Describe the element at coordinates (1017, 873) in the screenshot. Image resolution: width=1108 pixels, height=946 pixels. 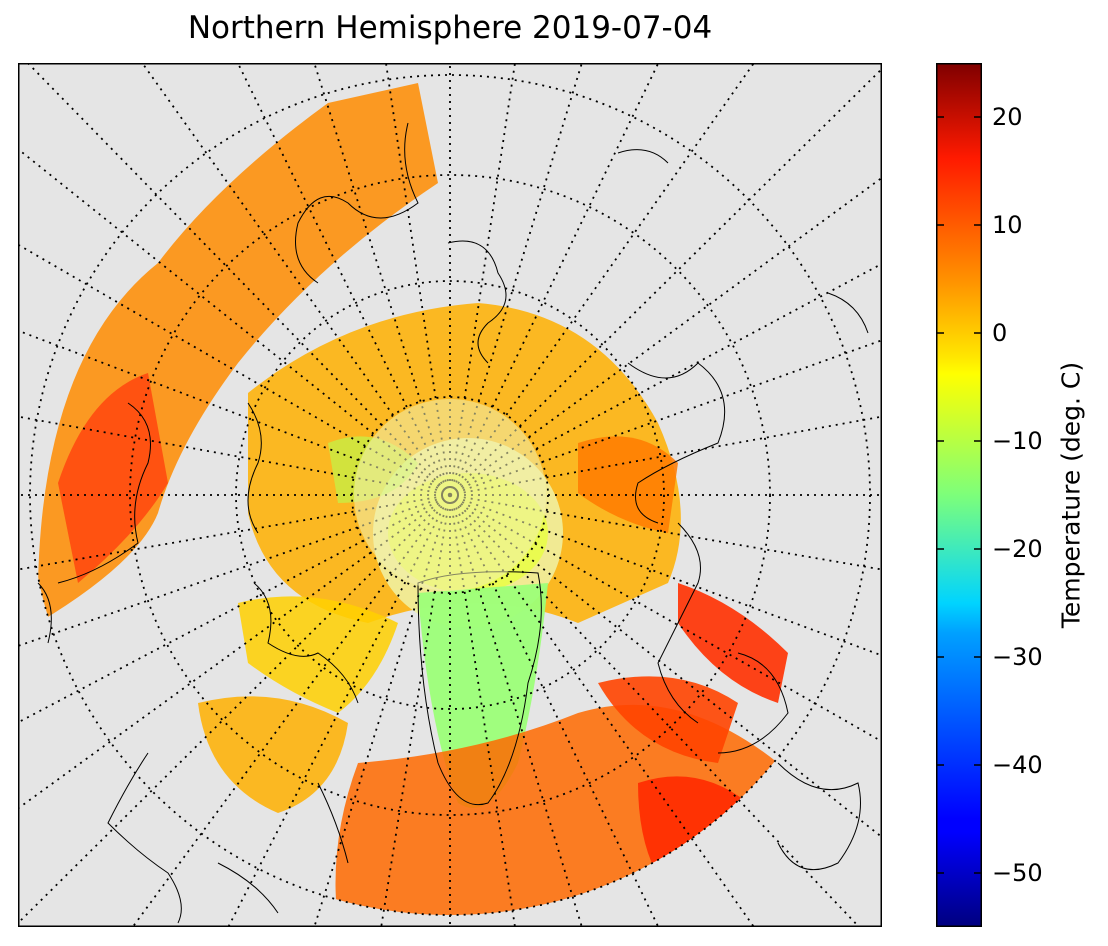
I see `colorbar-tick-label: −50` at that location.